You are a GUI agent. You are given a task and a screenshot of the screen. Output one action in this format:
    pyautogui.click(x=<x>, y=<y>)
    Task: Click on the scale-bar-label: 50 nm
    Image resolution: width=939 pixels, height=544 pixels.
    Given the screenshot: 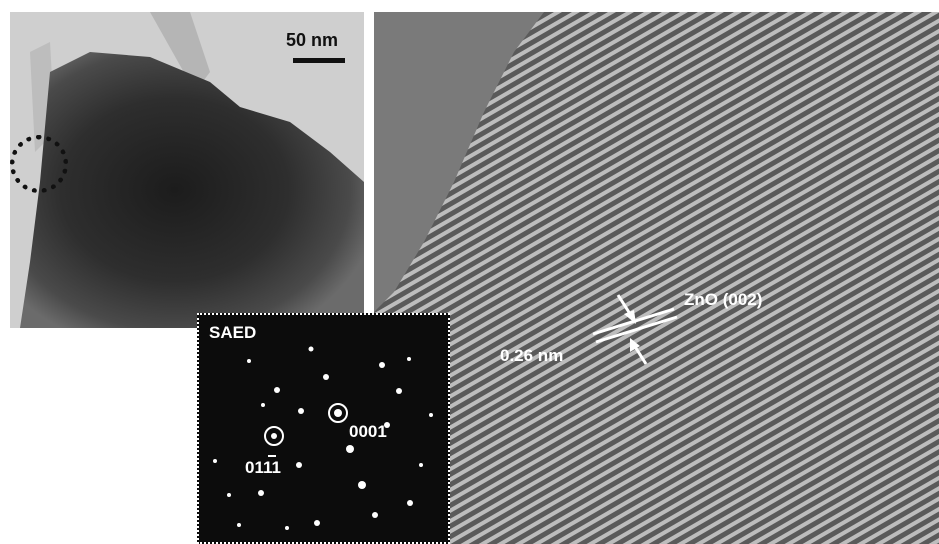 What is the action you would take?
    pyautogui.click(x=312, y=40)
    